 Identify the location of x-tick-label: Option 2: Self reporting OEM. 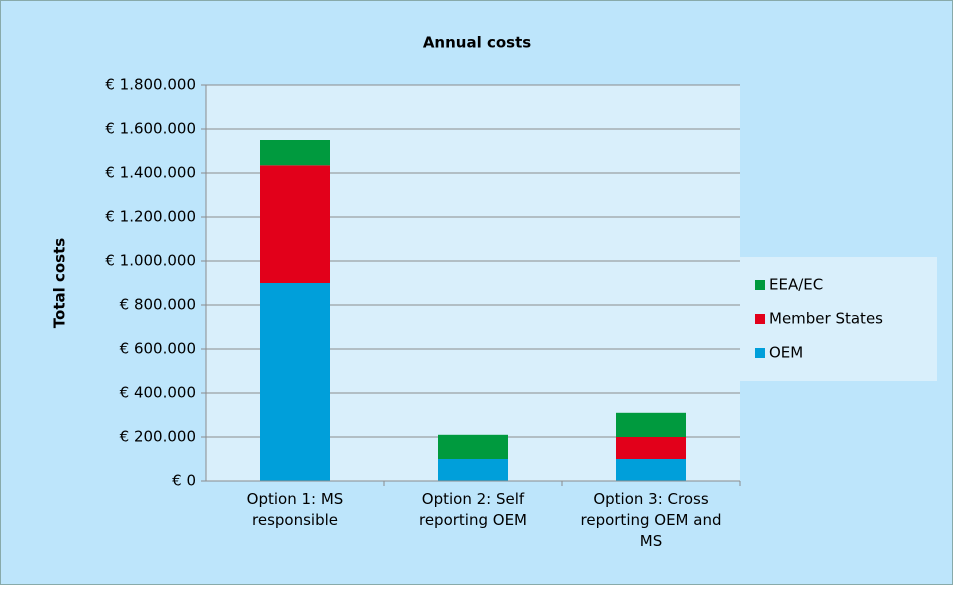
(472, 509).